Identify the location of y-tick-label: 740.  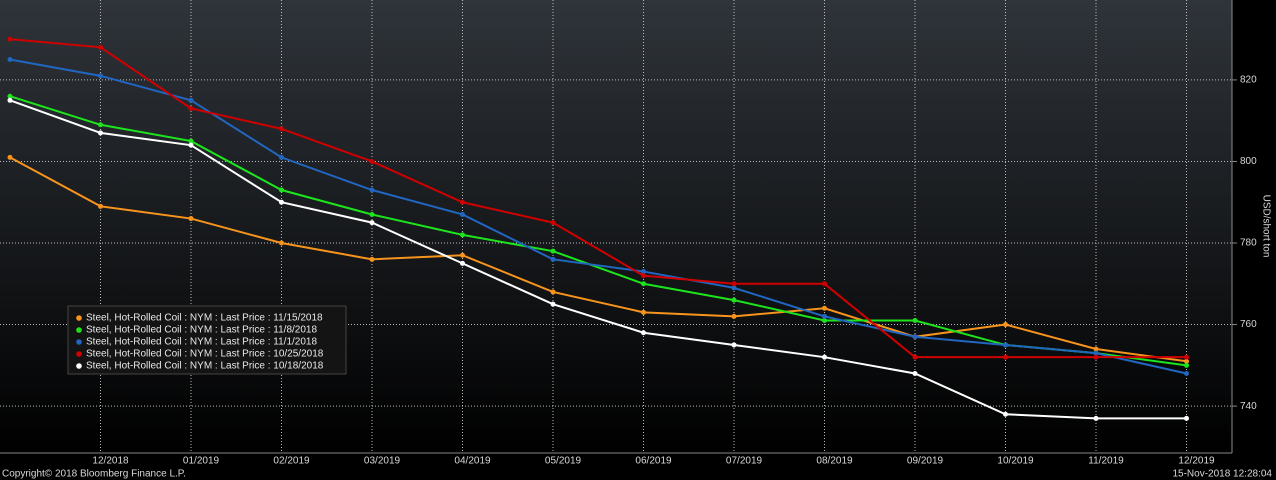
(1248, 406).